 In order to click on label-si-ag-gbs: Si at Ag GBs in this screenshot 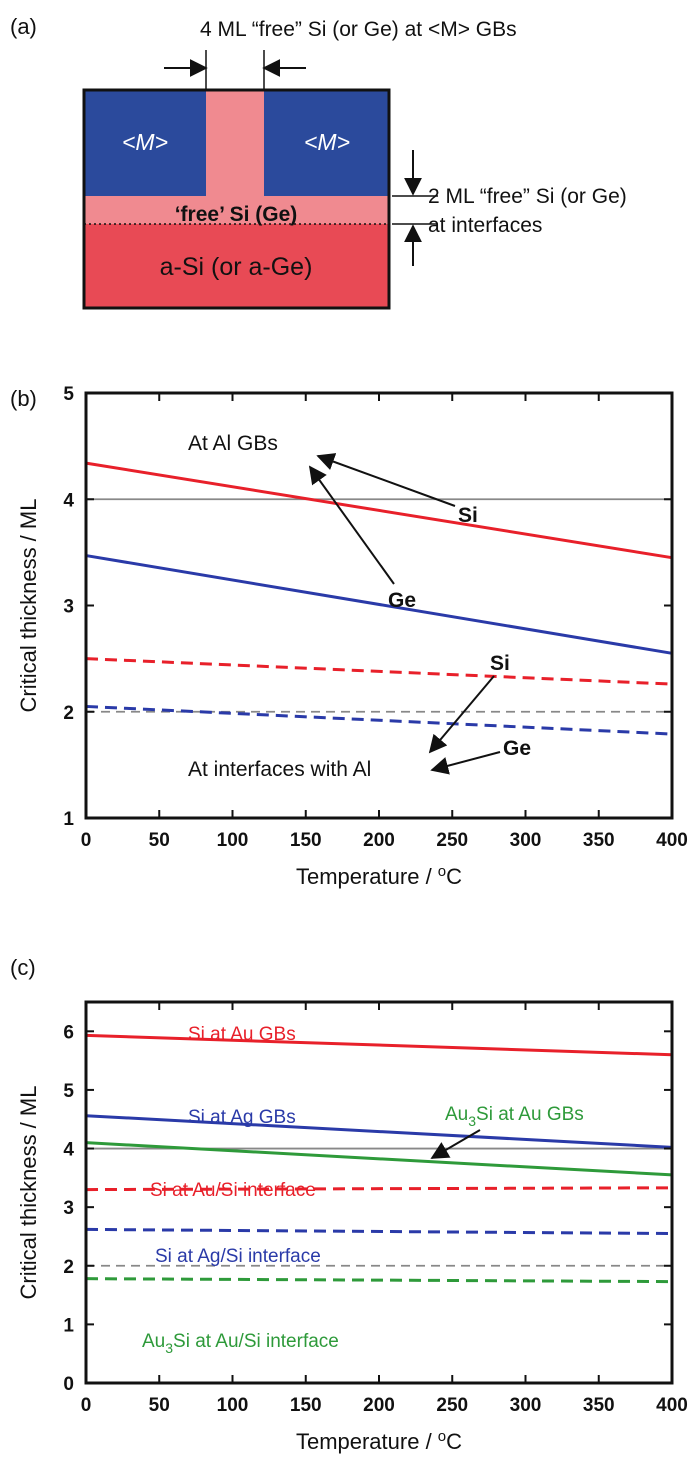, I will do `click(242, 1117)`.